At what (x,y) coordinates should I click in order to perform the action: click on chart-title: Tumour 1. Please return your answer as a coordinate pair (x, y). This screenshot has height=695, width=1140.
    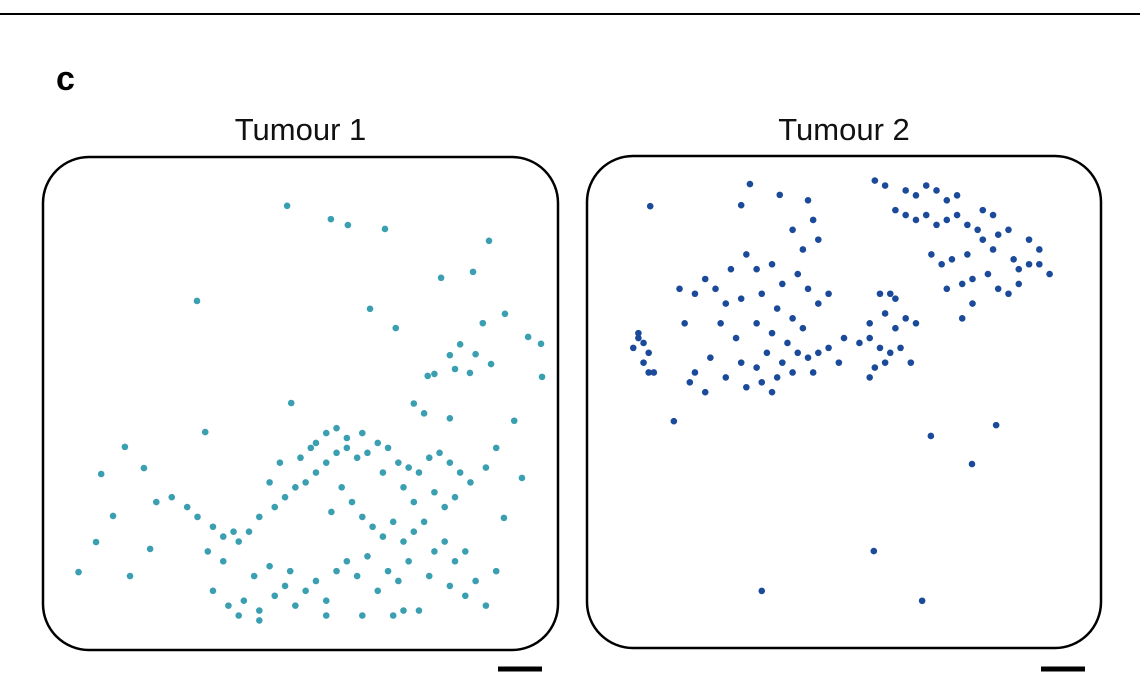
    Looking at the image, I should click on (301, 129).